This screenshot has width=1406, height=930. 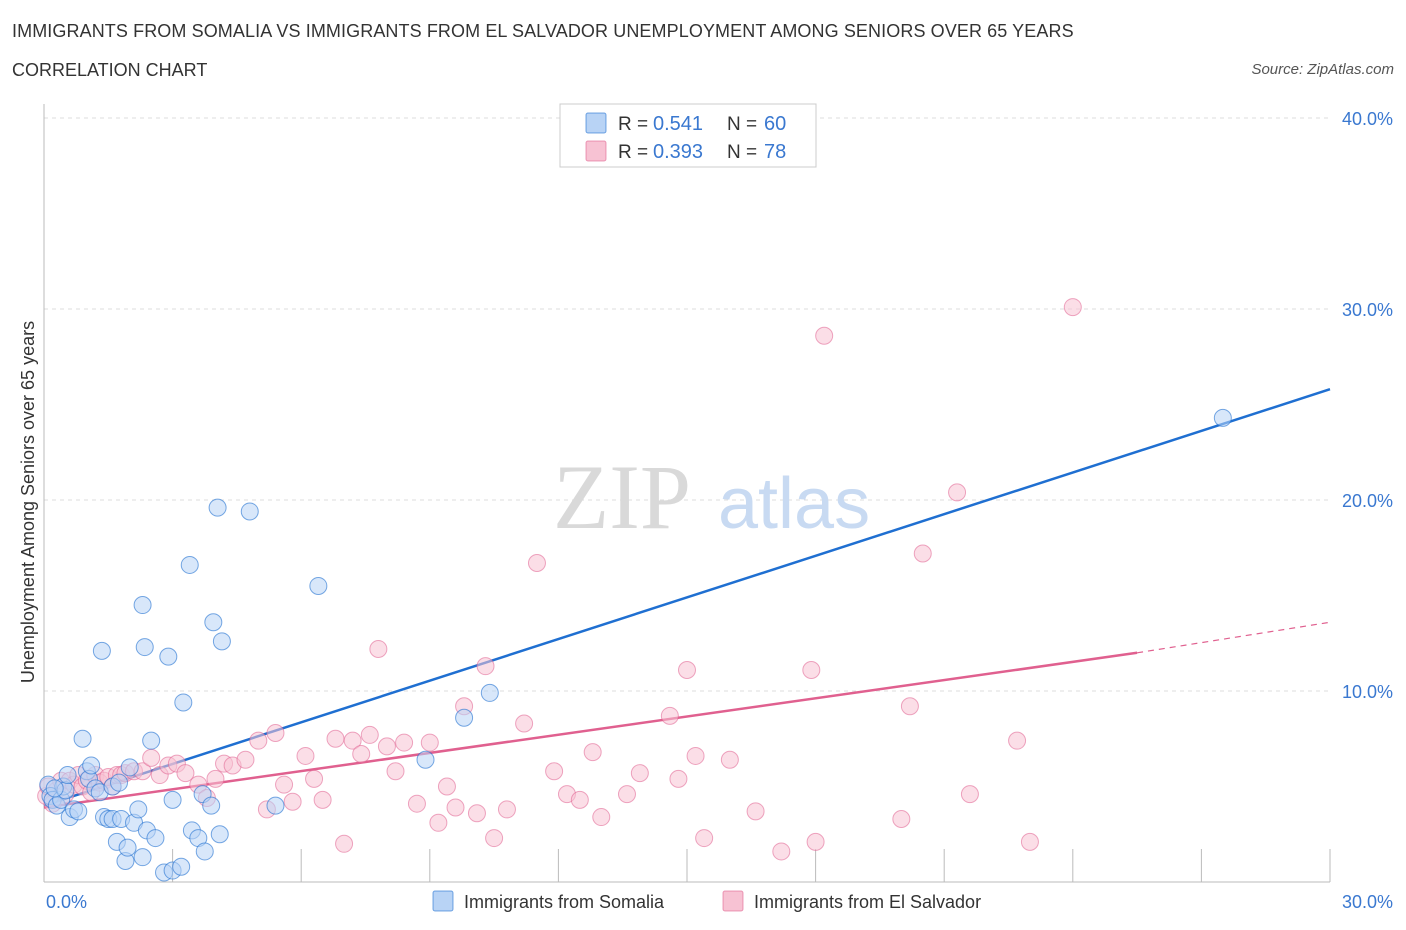 What do you see at coordinates (688, 135) in the screenshot?
I see `top-legend: R = 0.541 N = 60 R = 0.393 N = 78` at bounding box center [688, 135].